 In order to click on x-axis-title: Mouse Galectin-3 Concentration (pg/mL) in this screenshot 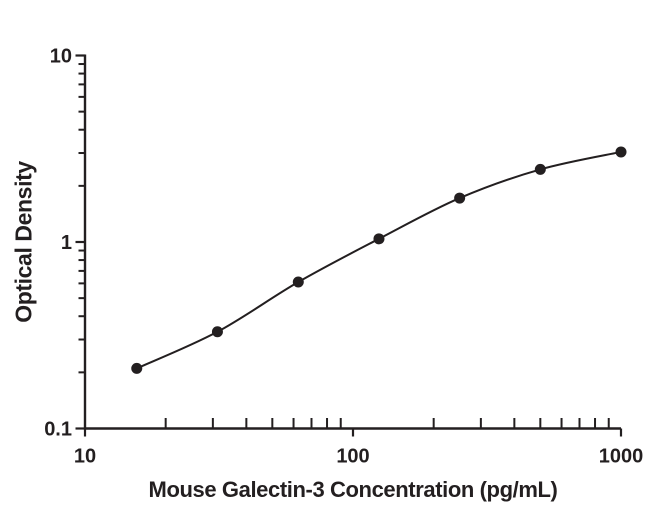, I will do `click(353, 489)`.